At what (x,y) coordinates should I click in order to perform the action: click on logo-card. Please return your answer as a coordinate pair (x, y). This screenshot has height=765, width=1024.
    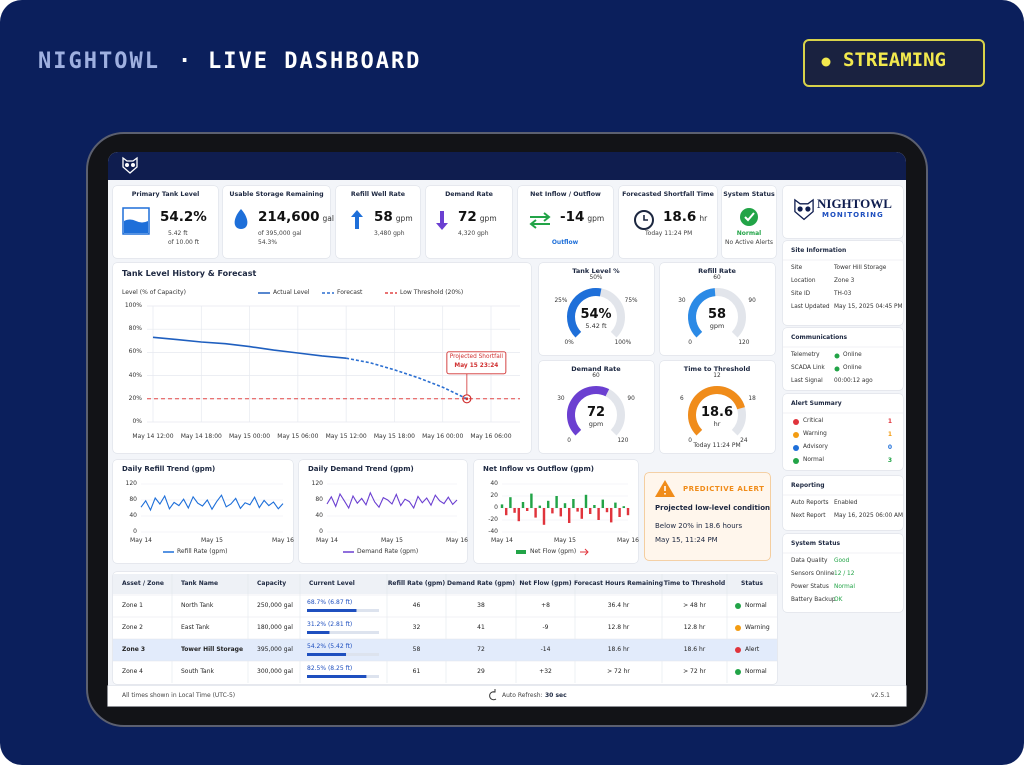
    Looking at the image, I should click on (843, 212).